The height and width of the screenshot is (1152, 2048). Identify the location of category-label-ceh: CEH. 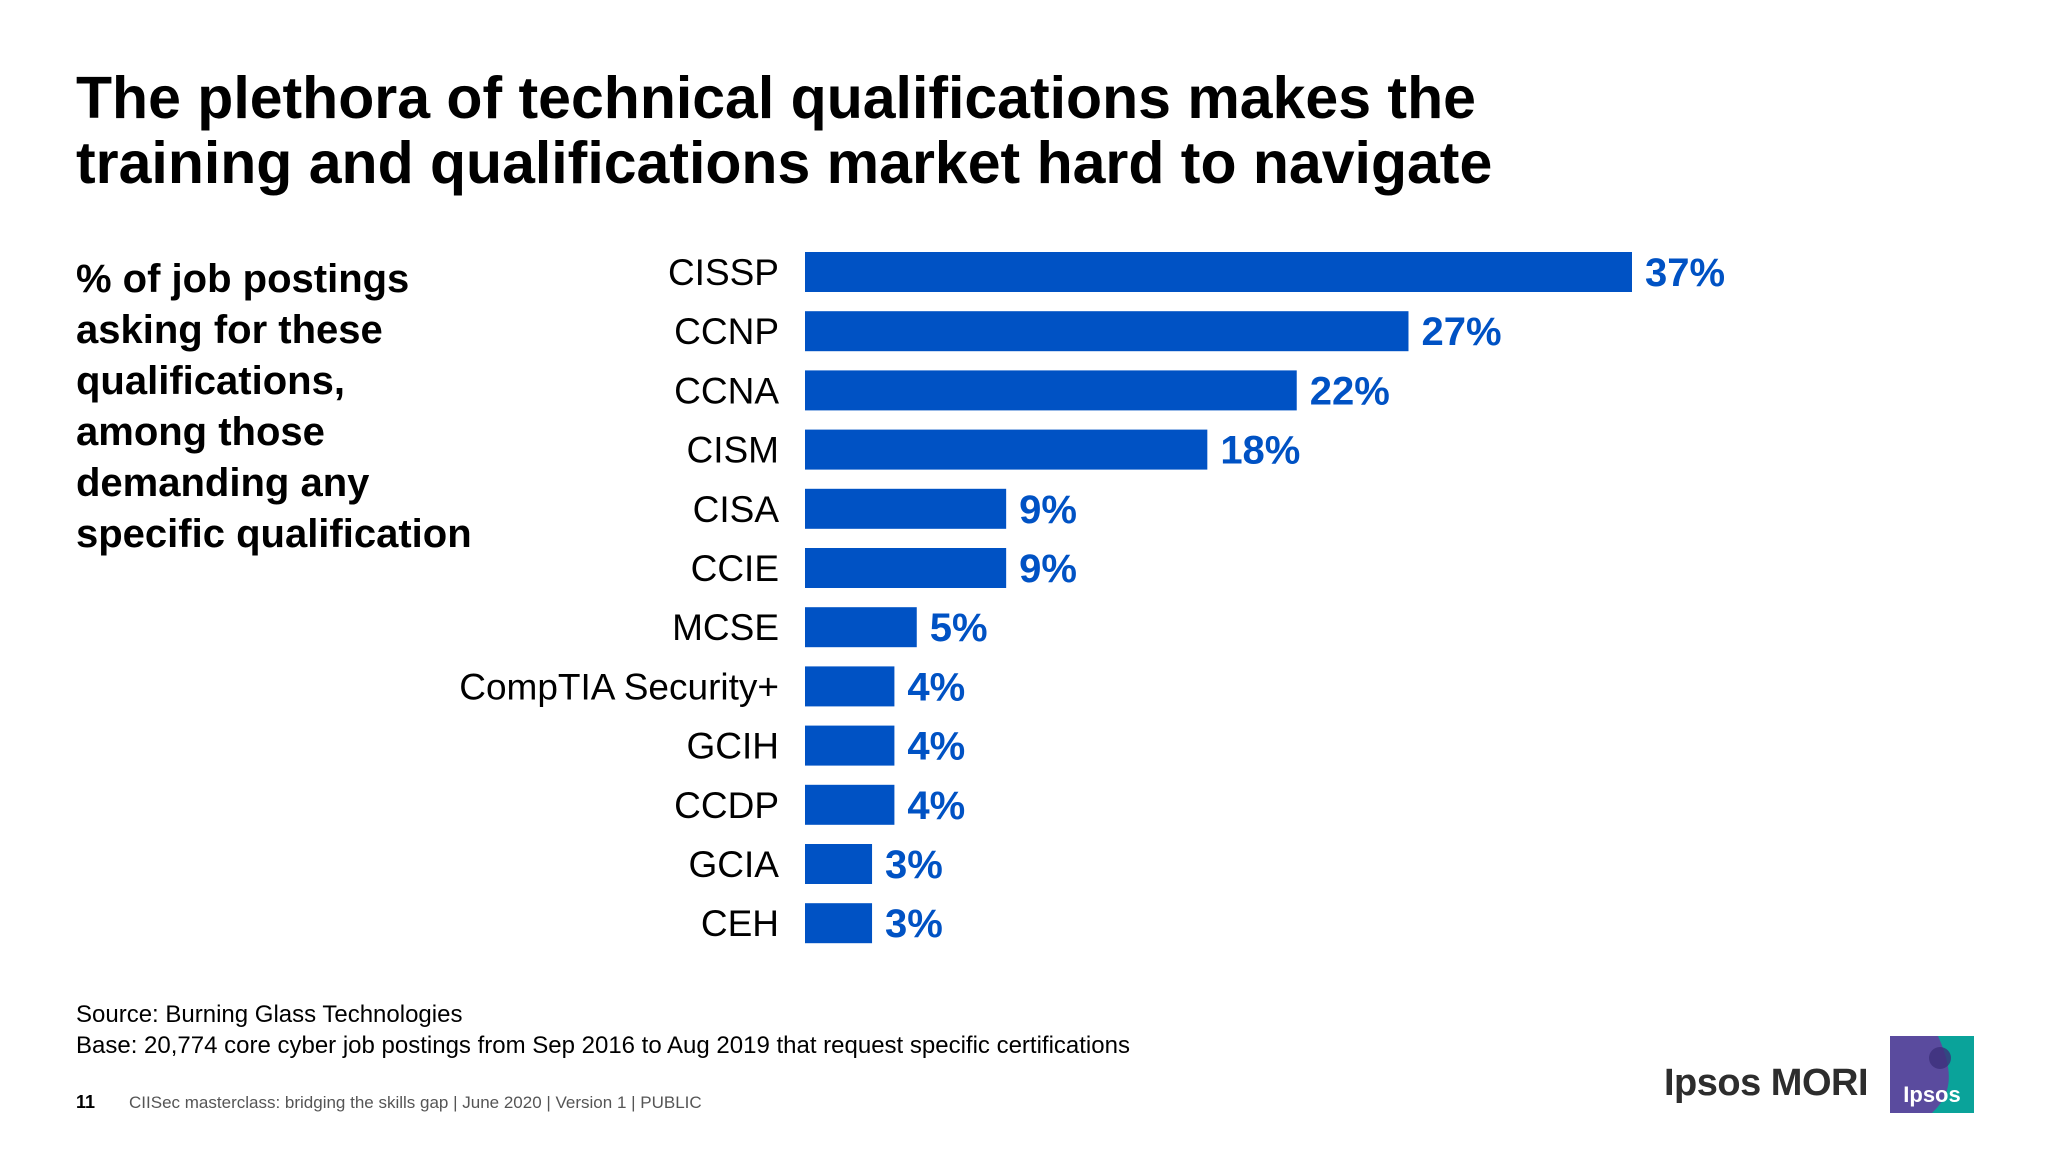
(740, 923).